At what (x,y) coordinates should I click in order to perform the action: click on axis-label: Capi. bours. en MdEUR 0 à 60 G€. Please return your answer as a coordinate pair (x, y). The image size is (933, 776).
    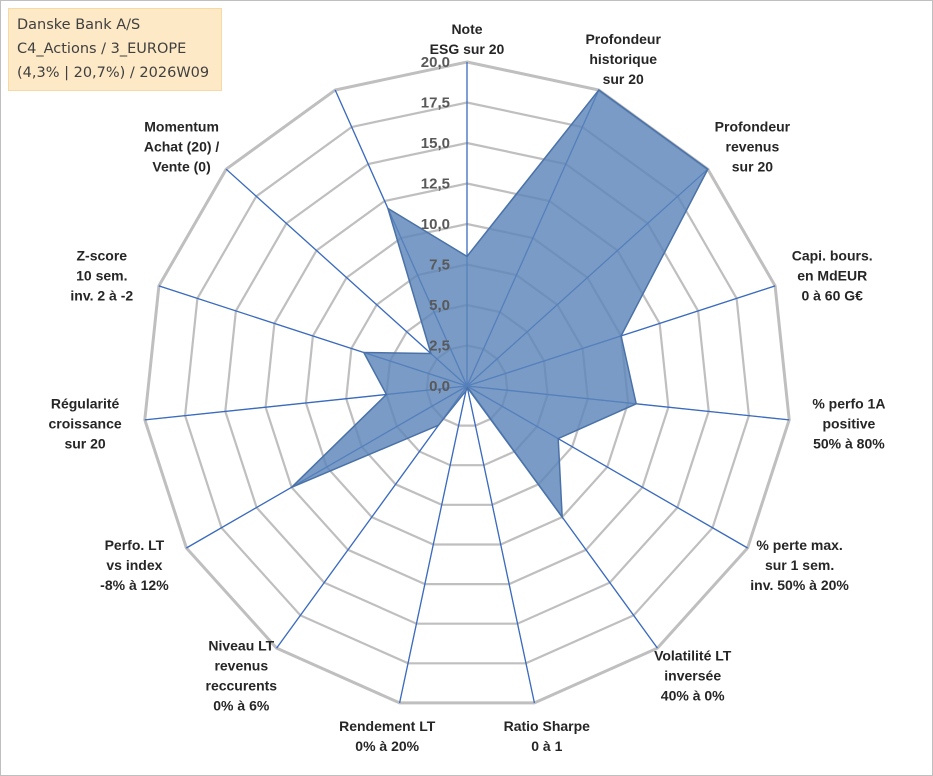
    Looking at the image, I should click on (832, 275).